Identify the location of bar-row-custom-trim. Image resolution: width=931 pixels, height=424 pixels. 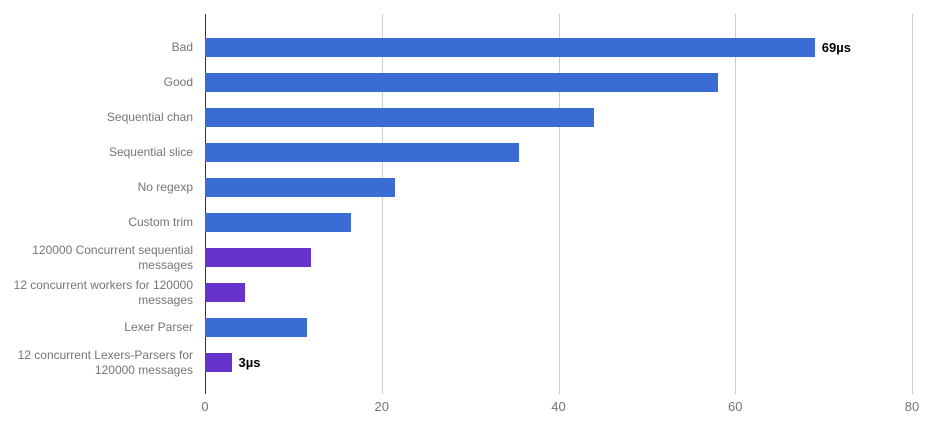
(558, 222).